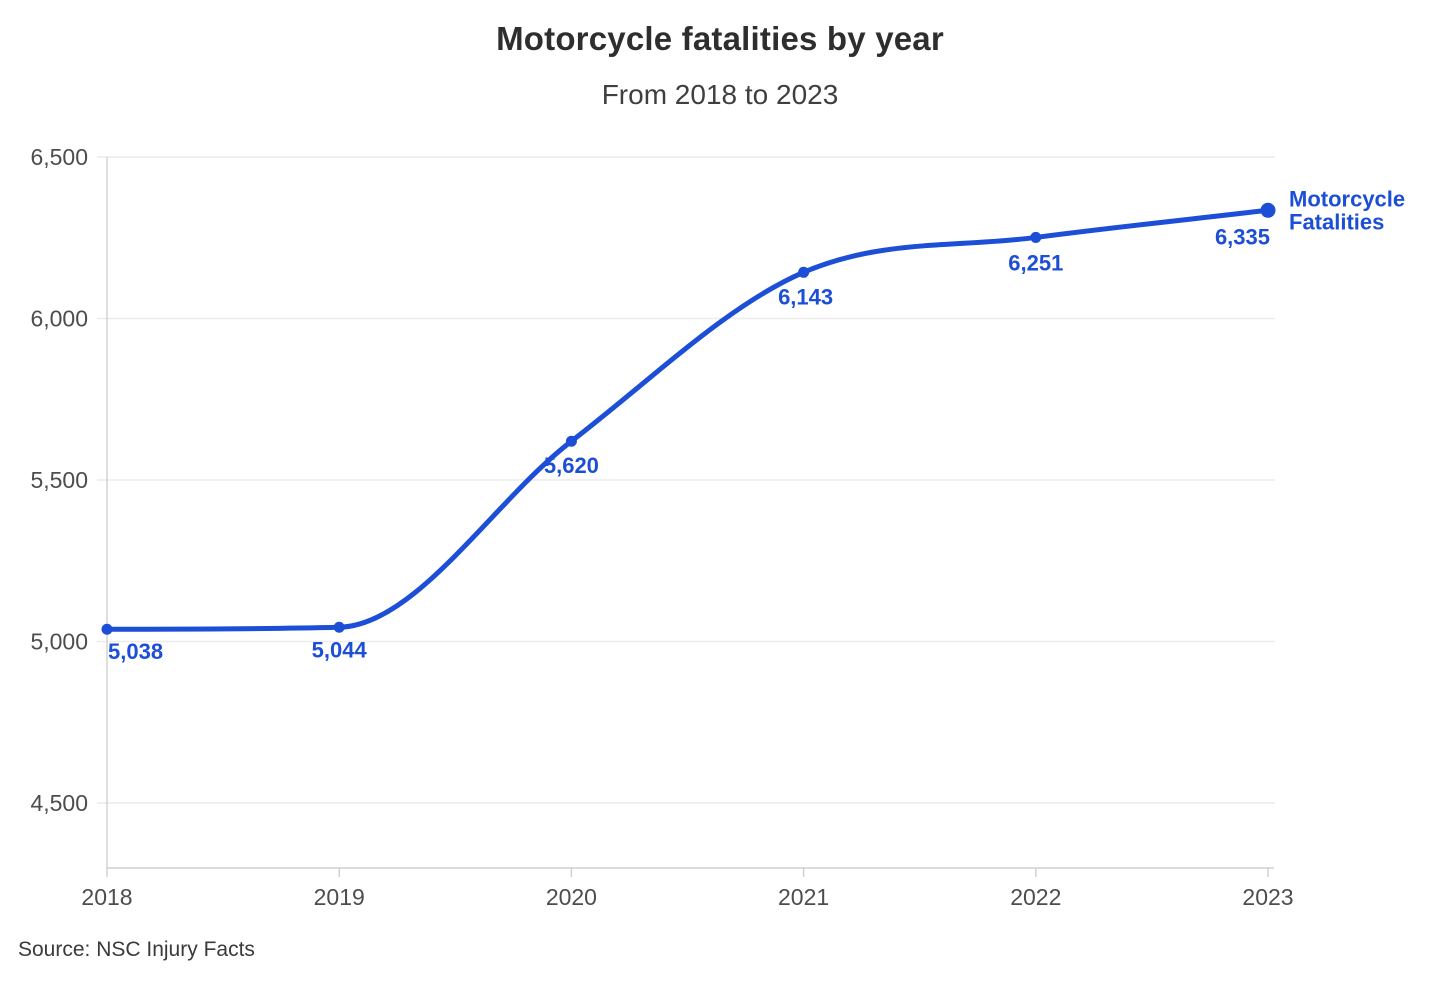 This screenshot has height=984, width=1440. I want to click on chart-title: Motorcycle fatalities by year, so click(720, 38).